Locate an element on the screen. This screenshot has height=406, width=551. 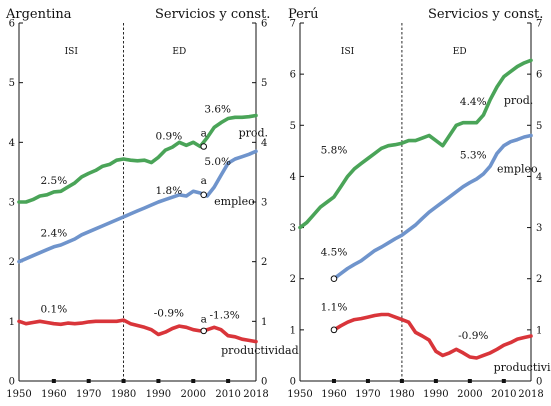
growth-rate-label: 5.8% is located at coordinates (334, 150).